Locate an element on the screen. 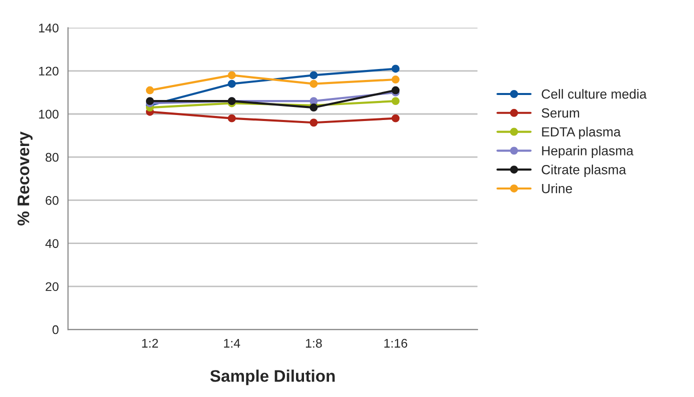 Image resolution: width=694 pixels, height=397 pixels. y-tick-label: 100 is located at coordinates (48, 114).